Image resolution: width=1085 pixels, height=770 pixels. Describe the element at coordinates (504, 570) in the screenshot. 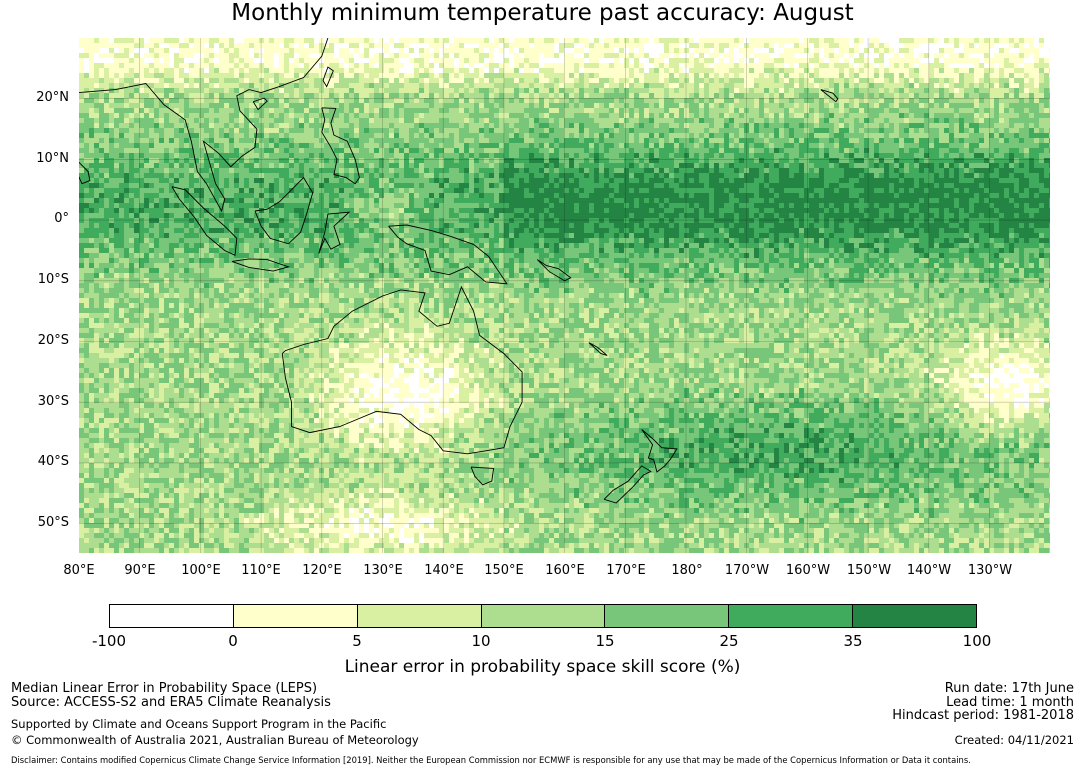

I see `lon-label-150e: 150°E` at that location.